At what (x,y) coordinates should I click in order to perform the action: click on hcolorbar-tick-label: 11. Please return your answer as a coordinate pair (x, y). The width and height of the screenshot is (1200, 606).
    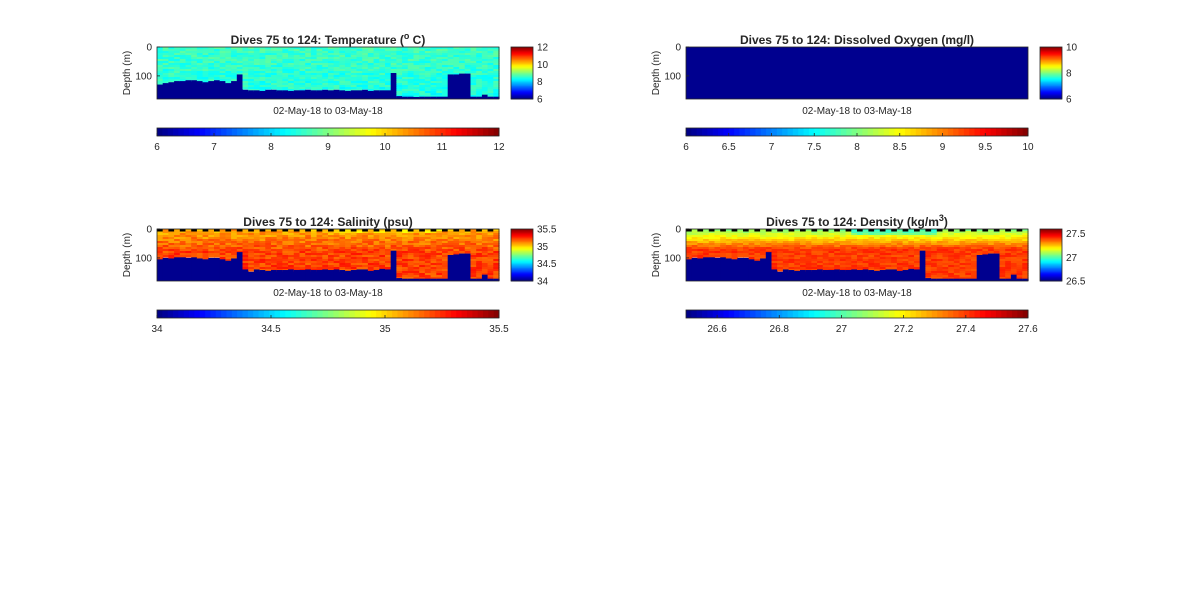
    Looking at the image, I should click on (442, 147).